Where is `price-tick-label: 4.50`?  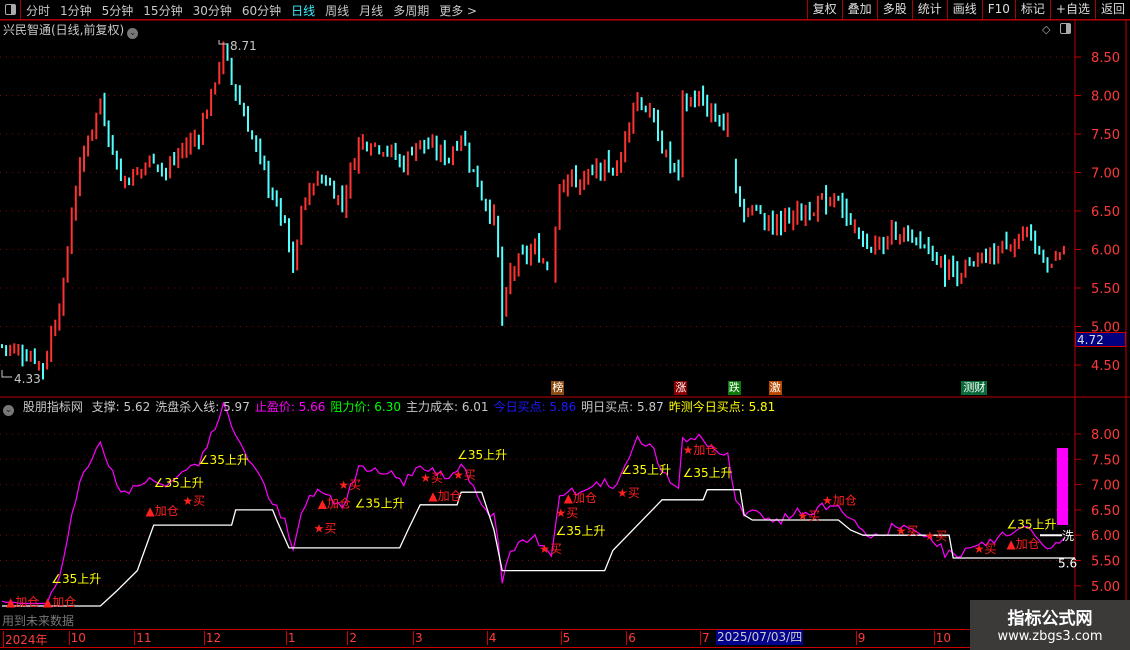
price-tick-label: 4.50 is located at coordinates (1105, 366).